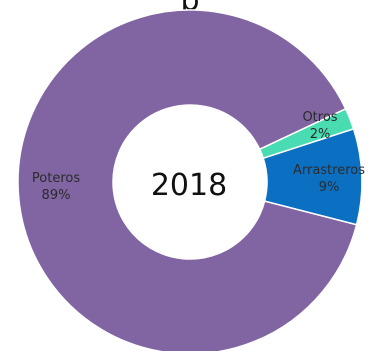 Image resolution: width=381 pixels, height=351 pixels. What do you see at coordinates (320, 134) in the screenshot?
I see `slice-value-otros: 2%` at bounding box center [320, 134].